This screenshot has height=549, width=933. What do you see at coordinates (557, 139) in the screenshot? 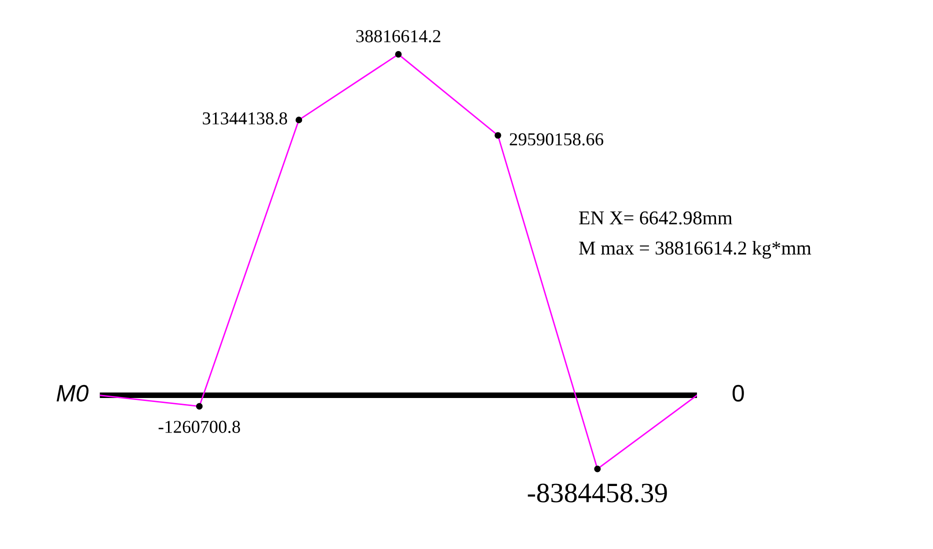
I see `data-label: 29590158.66` at bounding box center [557, 139].